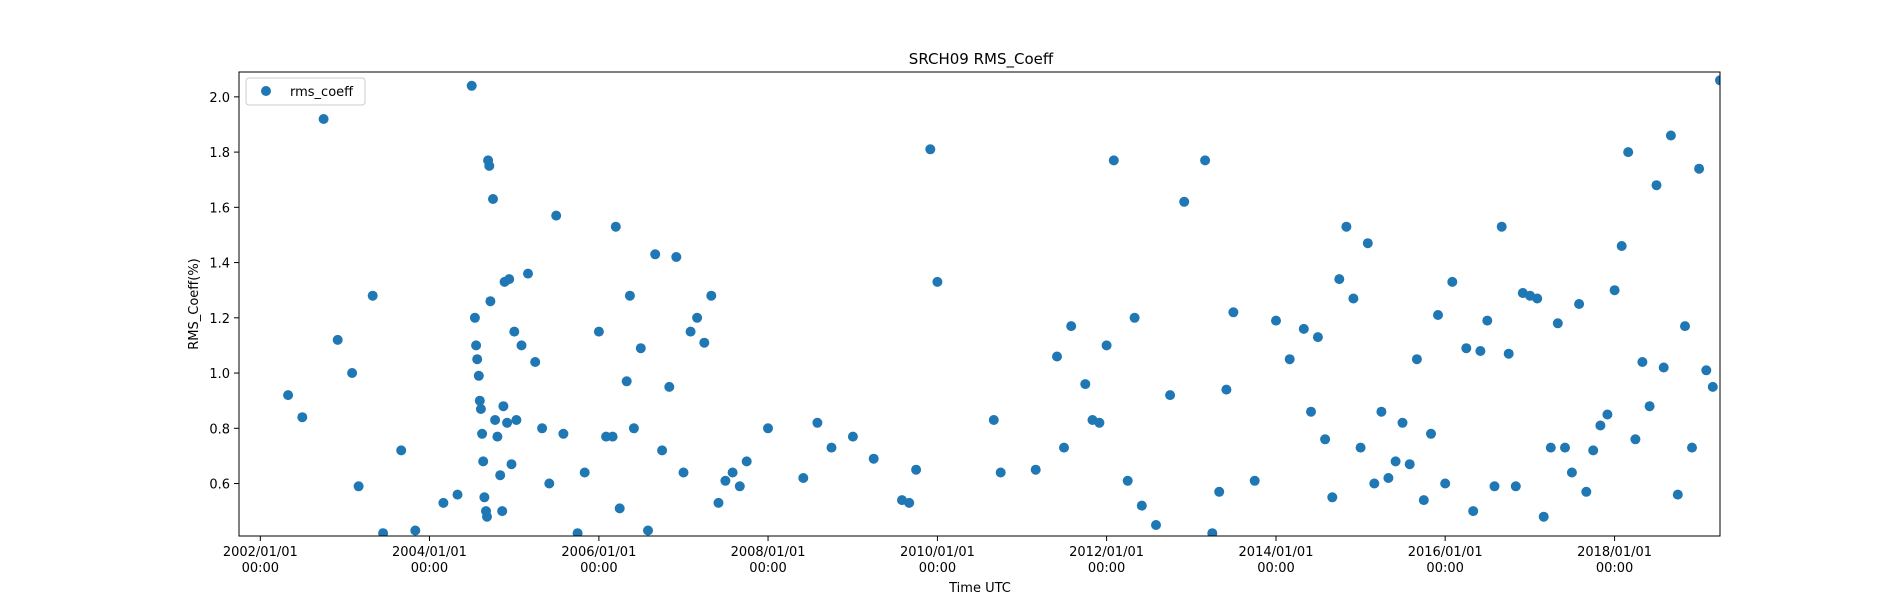  I want to click on y-tick-label: 1.0, so click(219, 374).